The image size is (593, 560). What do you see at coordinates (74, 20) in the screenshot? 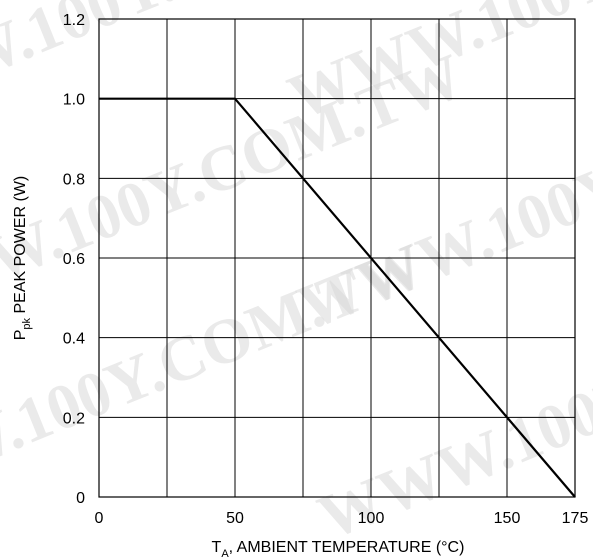
I see `y-tick-label: 1.2` at bounding box center [74, 20].